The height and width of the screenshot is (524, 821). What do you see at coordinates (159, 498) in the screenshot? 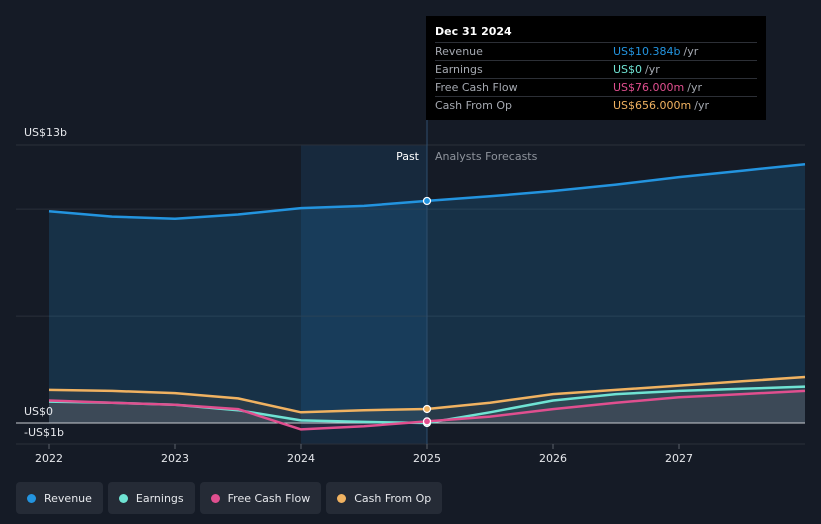
I see `legend-label: Earnings` at bounding box center [159, 498].